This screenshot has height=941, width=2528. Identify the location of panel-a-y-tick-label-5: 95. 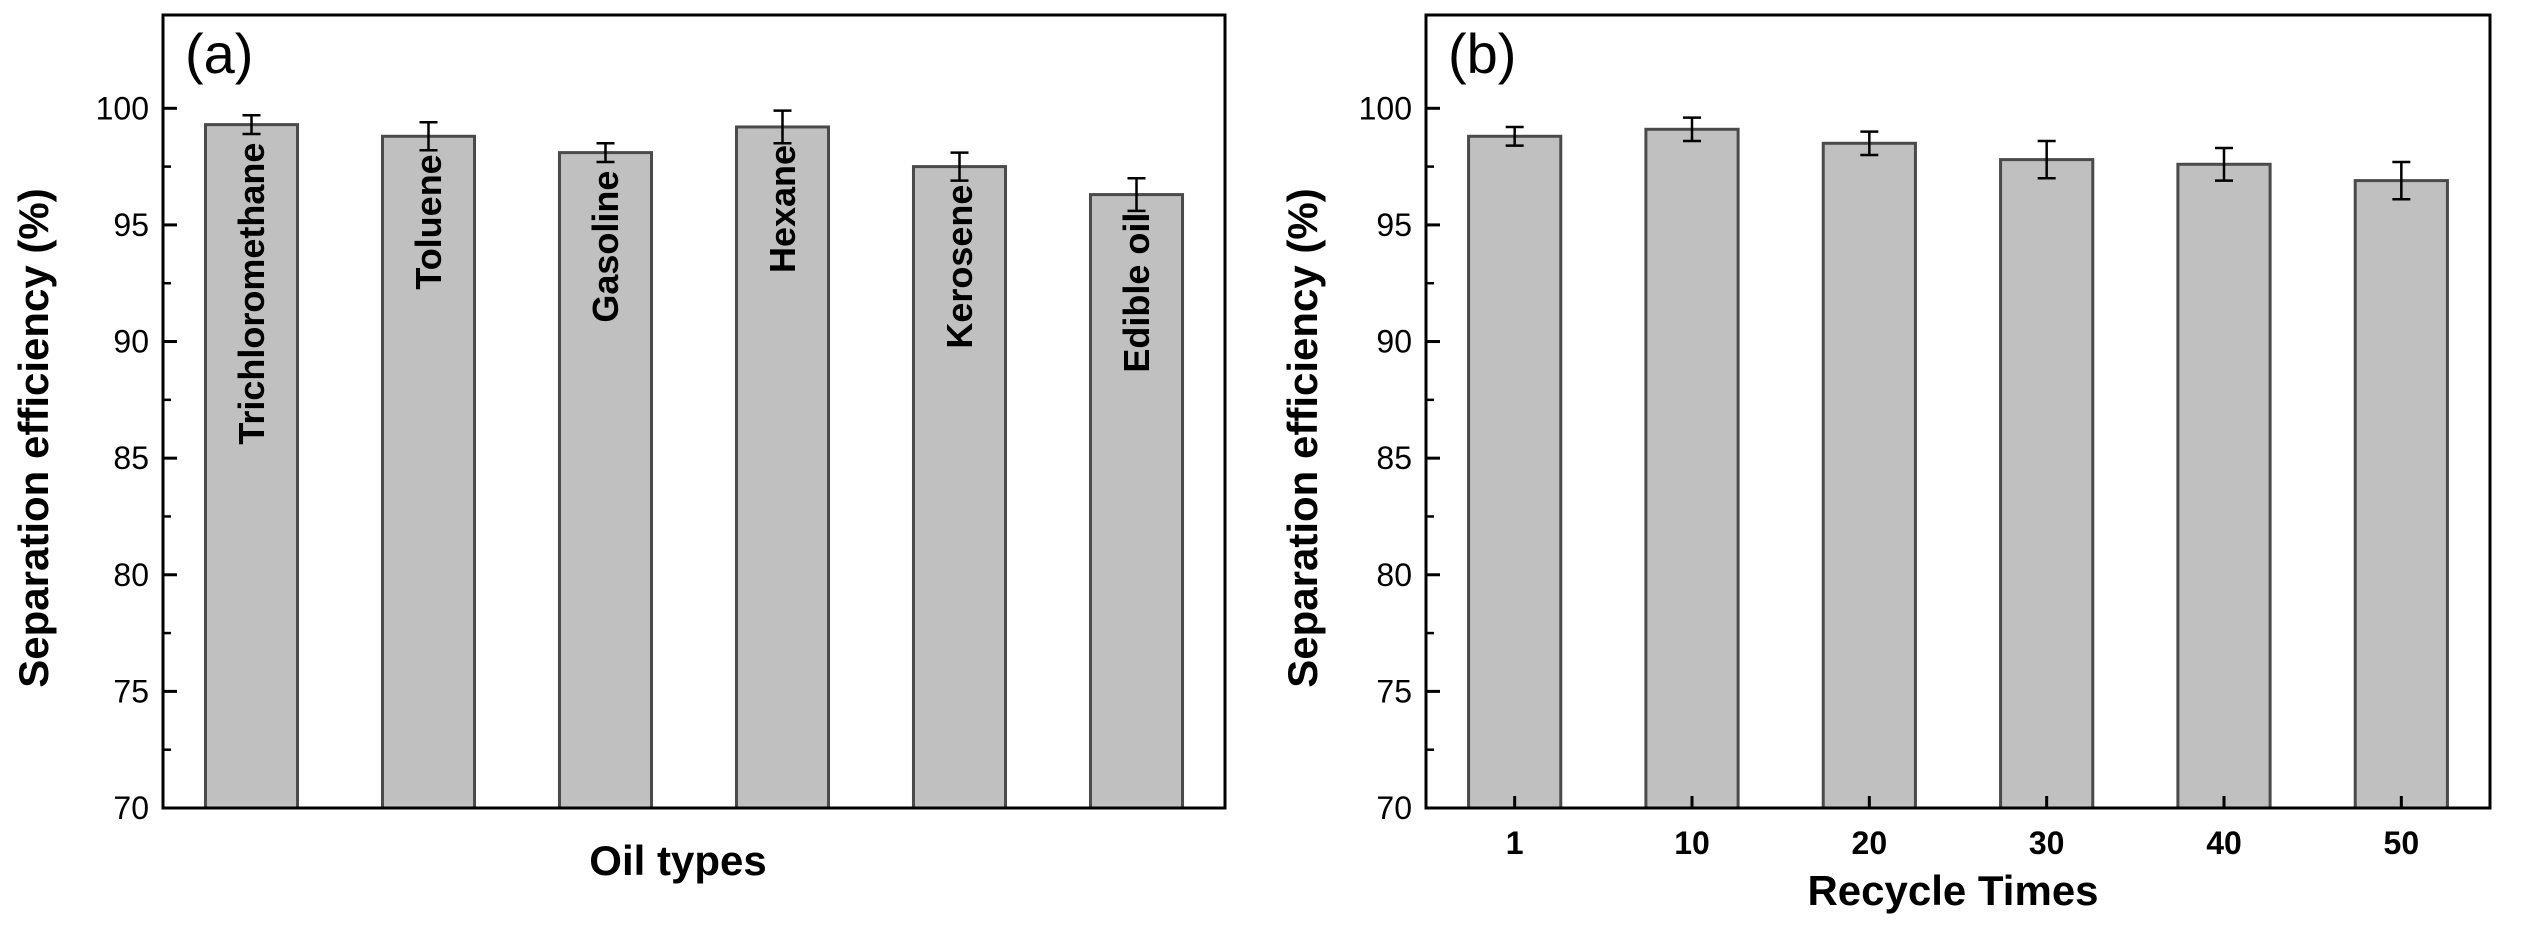
(131, 225).